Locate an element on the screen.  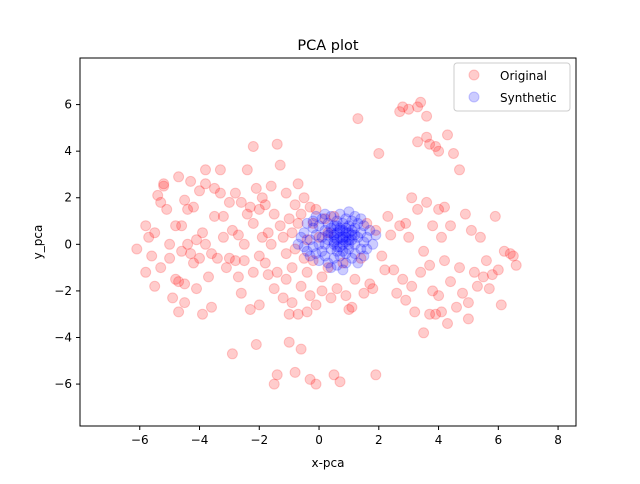
y-tick-label-3: 0 is located at coordinates (68, 244).